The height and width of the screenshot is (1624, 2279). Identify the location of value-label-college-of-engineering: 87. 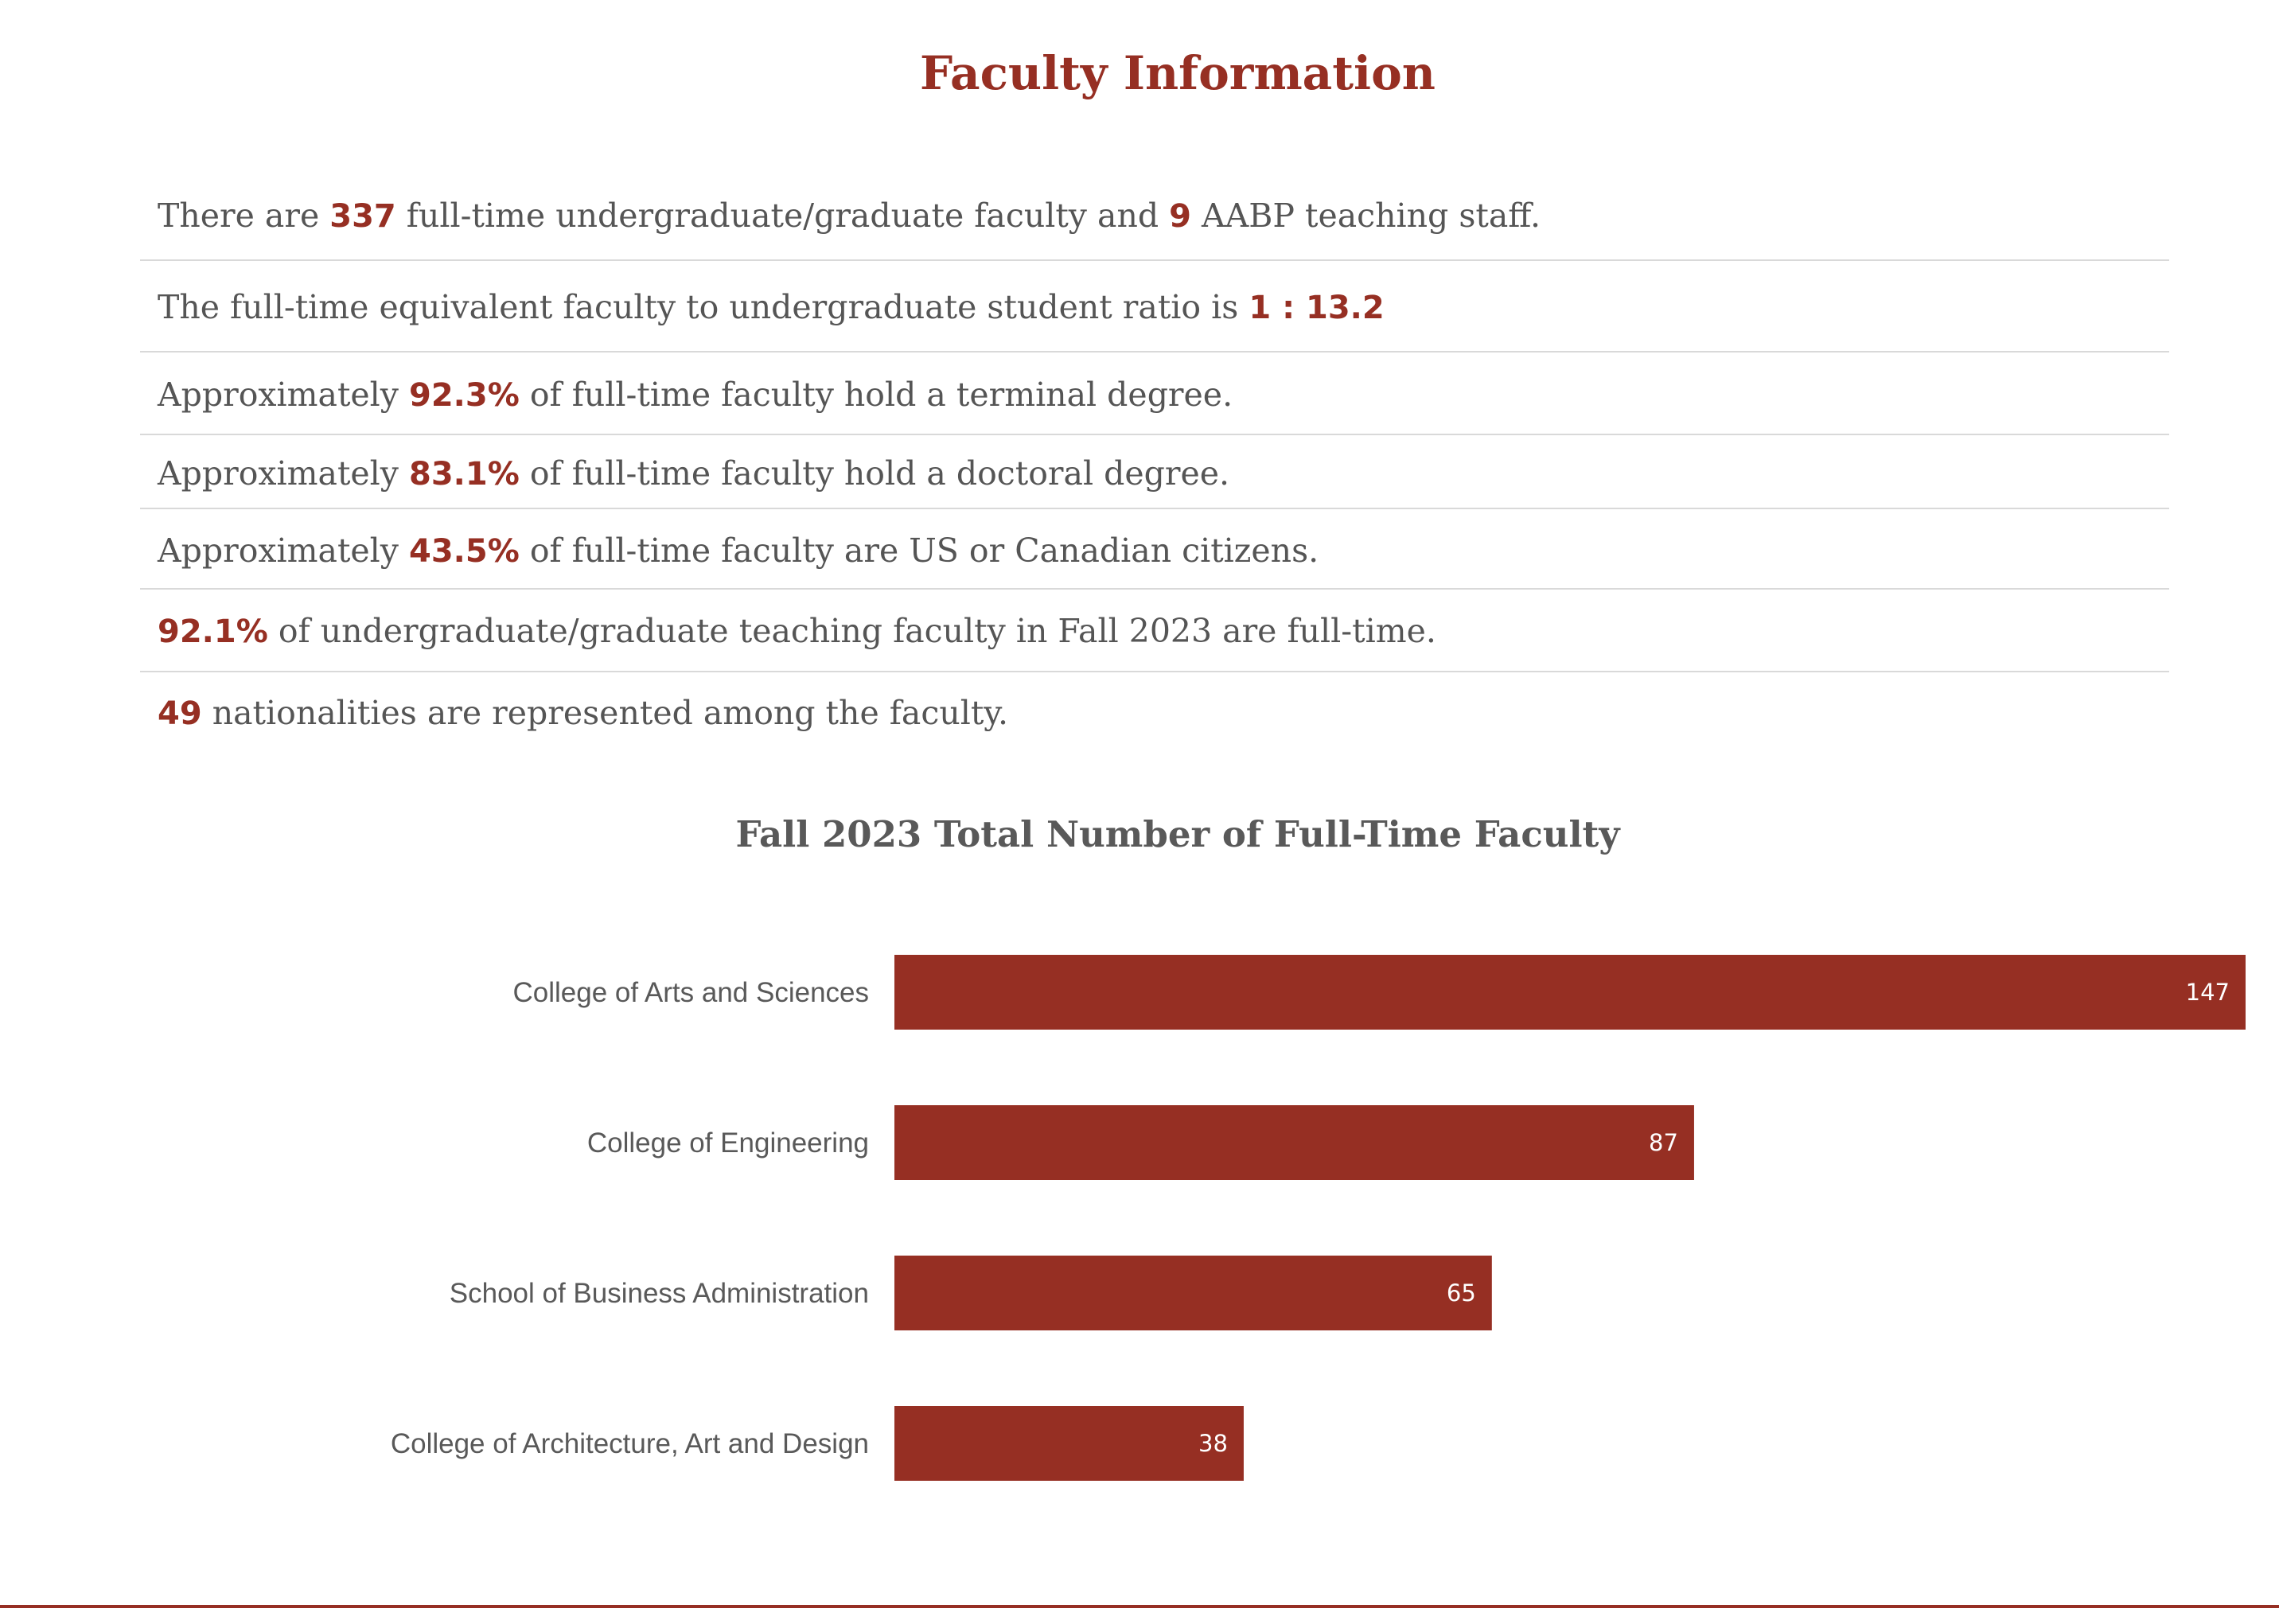
(1663, 1142).